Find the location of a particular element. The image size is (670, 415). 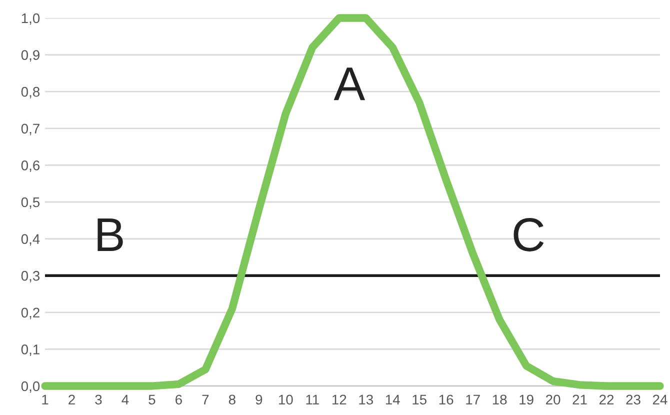

x-tick-label: 11 is located at coordinates (312, 399).